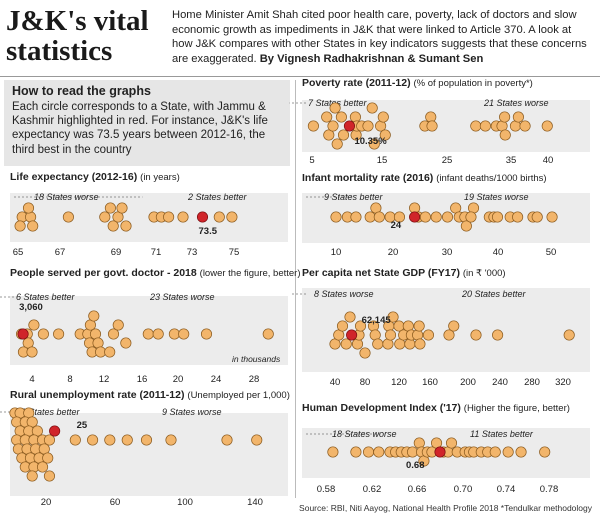 The height and width of the screenshot is (519, 600). Describe the element at coordinates (216, 379) in the screenshot. I see `tick-label: 24` at that location.